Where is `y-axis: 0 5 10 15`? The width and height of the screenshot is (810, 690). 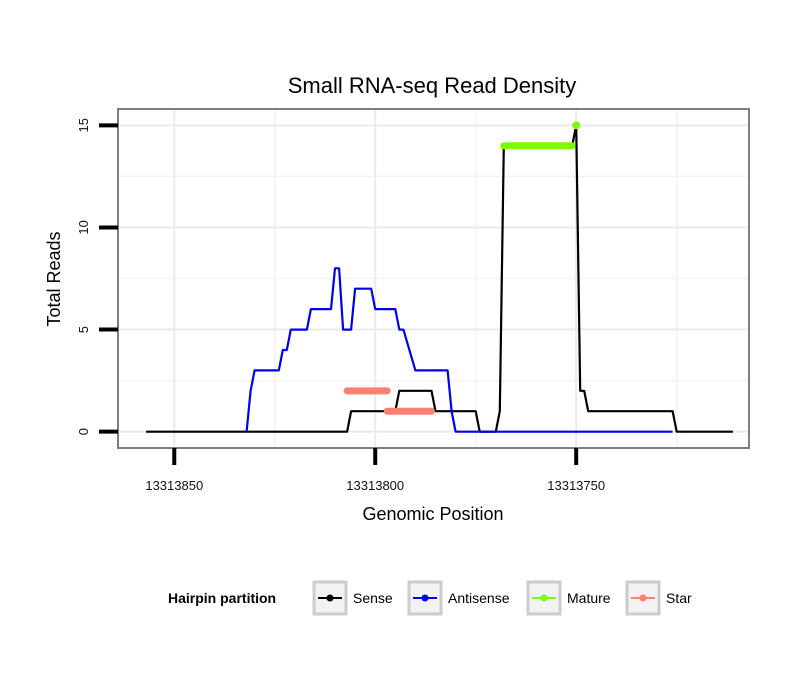
y-axis: 0 5 10 15 is located at coordinates (97, 276).